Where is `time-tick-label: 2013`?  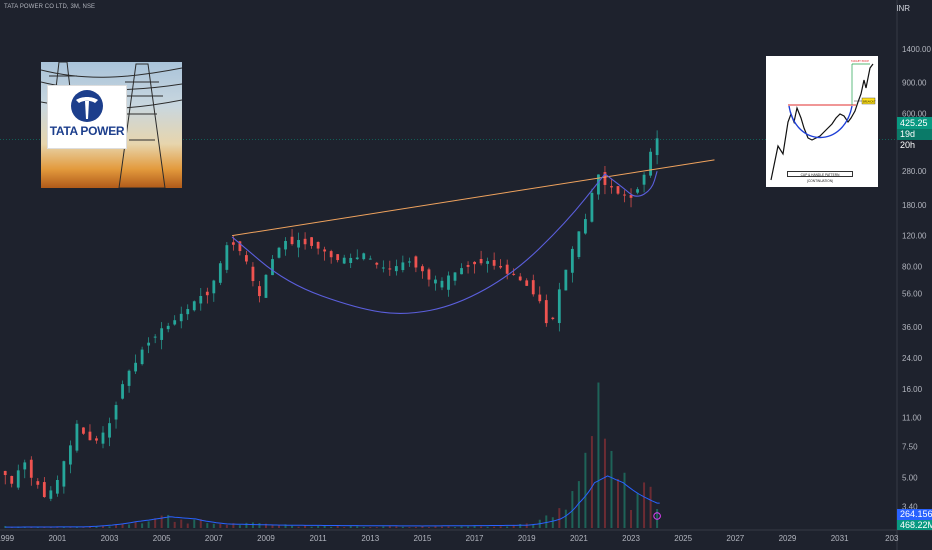 time-tick-label: 2013 is located at coordinates (370, 538).